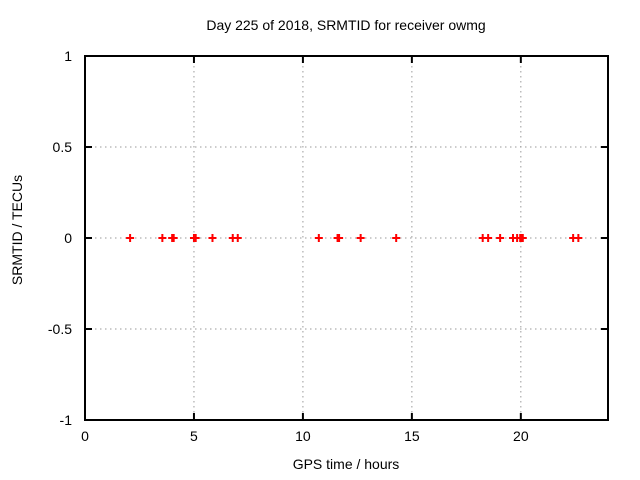 The height and width of the screenshot is (480, 640). What do you see at coordinates (66, 420) in the screenshot?
I see `y-tick-label: -1` at bounding box center [66, 420].